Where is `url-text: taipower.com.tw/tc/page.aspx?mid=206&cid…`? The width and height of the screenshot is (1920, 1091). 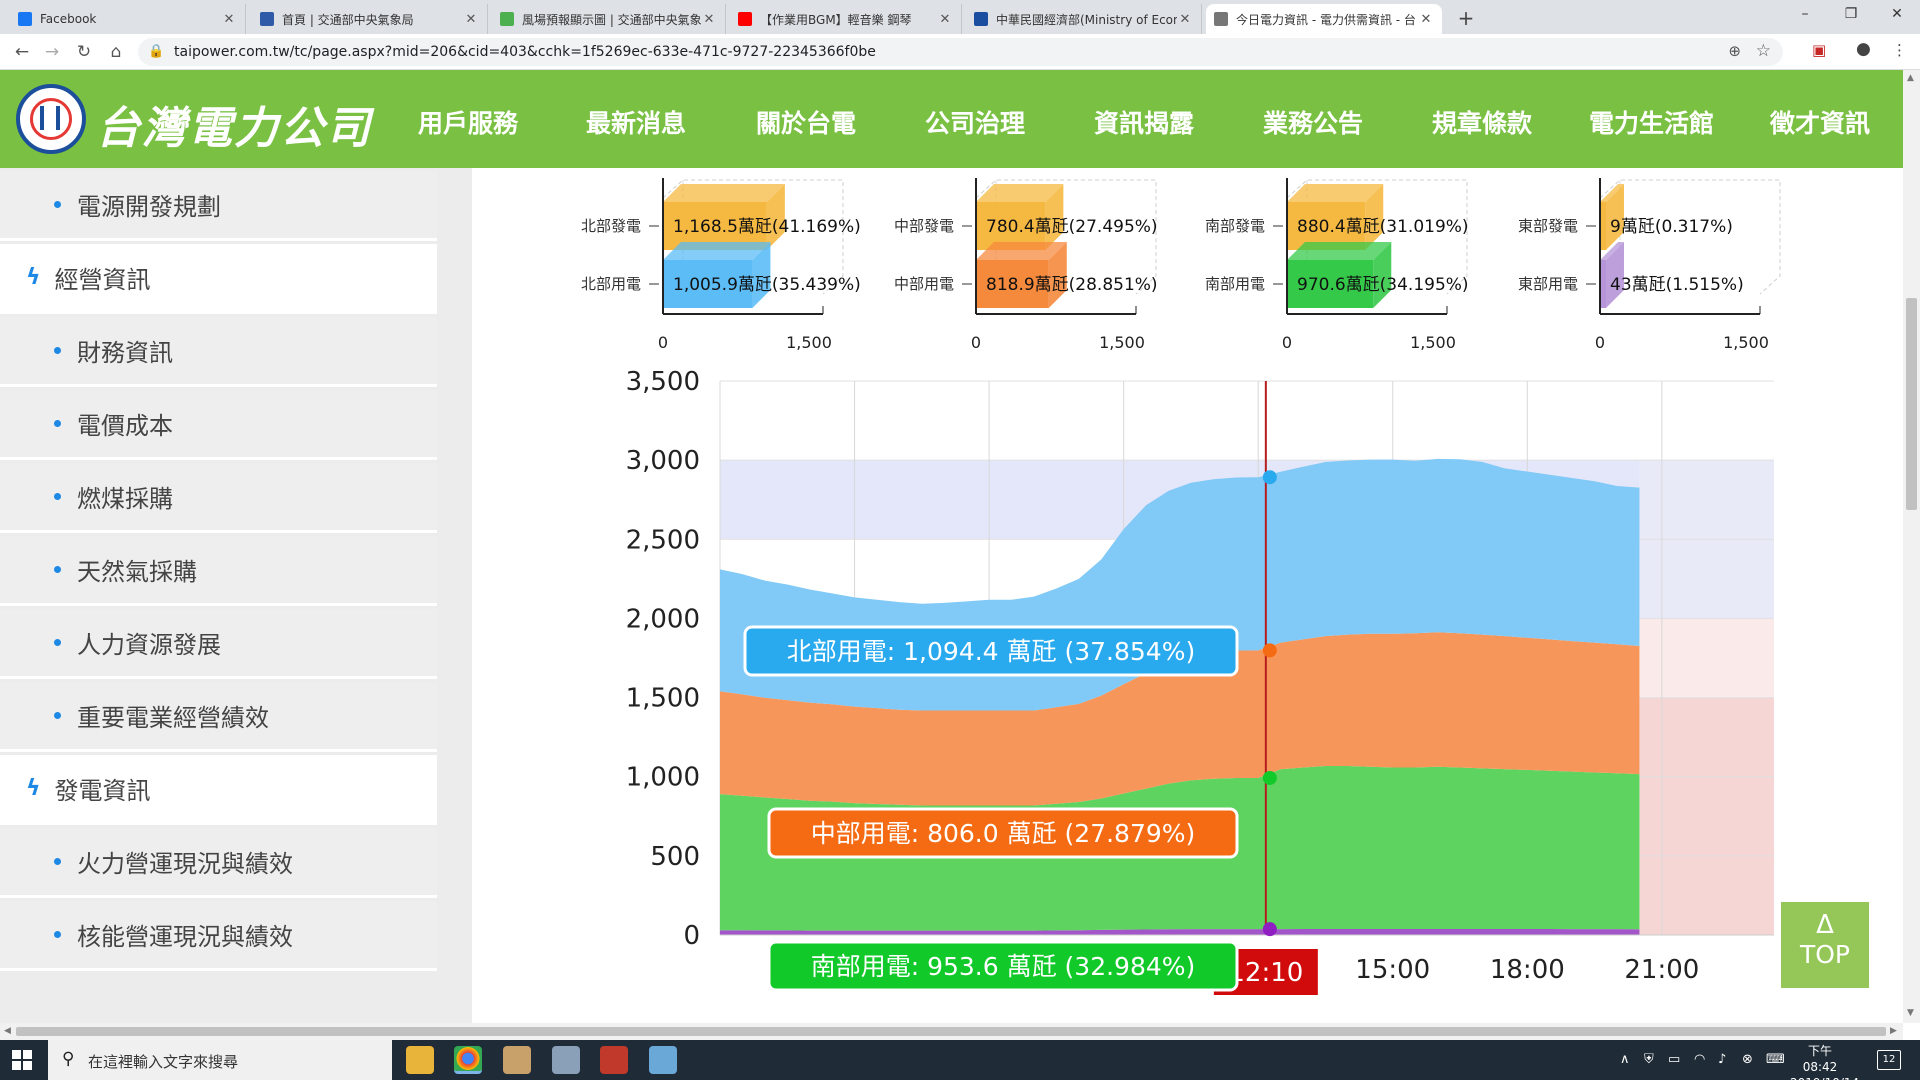 url-text: taipower.com.tw/tc/page.aspx?mid=206&cid… is located at coordinates (525, 52).